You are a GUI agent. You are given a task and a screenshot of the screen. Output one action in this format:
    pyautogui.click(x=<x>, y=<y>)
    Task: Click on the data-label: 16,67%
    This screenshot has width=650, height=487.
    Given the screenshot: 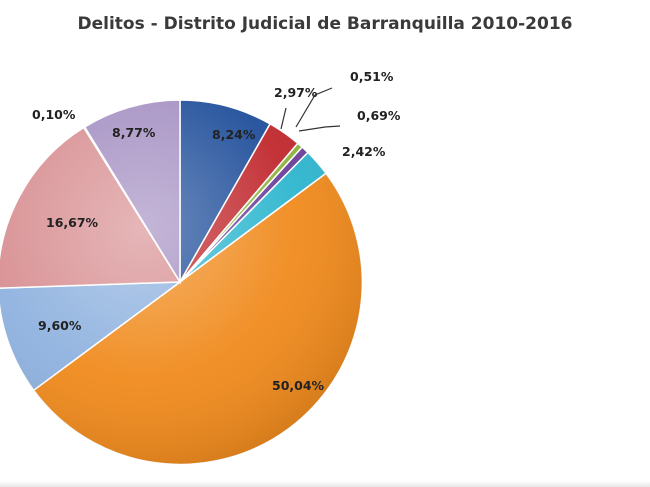 What is the action you would take?
    pyautogui.click(x=72, y=222)
    